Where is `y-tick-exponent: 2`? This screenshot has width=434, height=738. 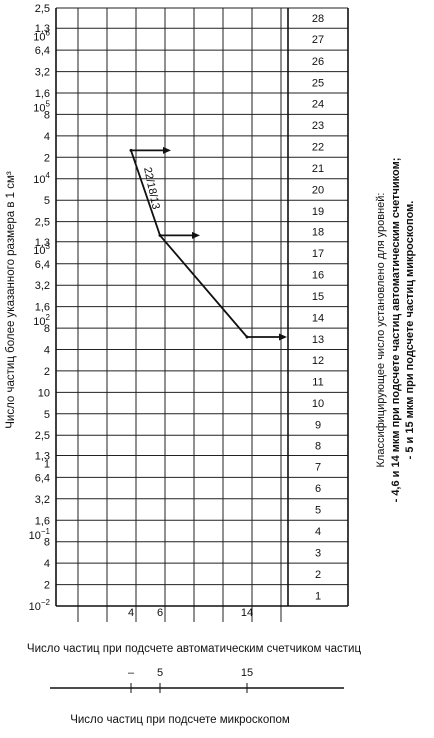
y-tick-exponent: 2 is located at coordinates (48, 317).